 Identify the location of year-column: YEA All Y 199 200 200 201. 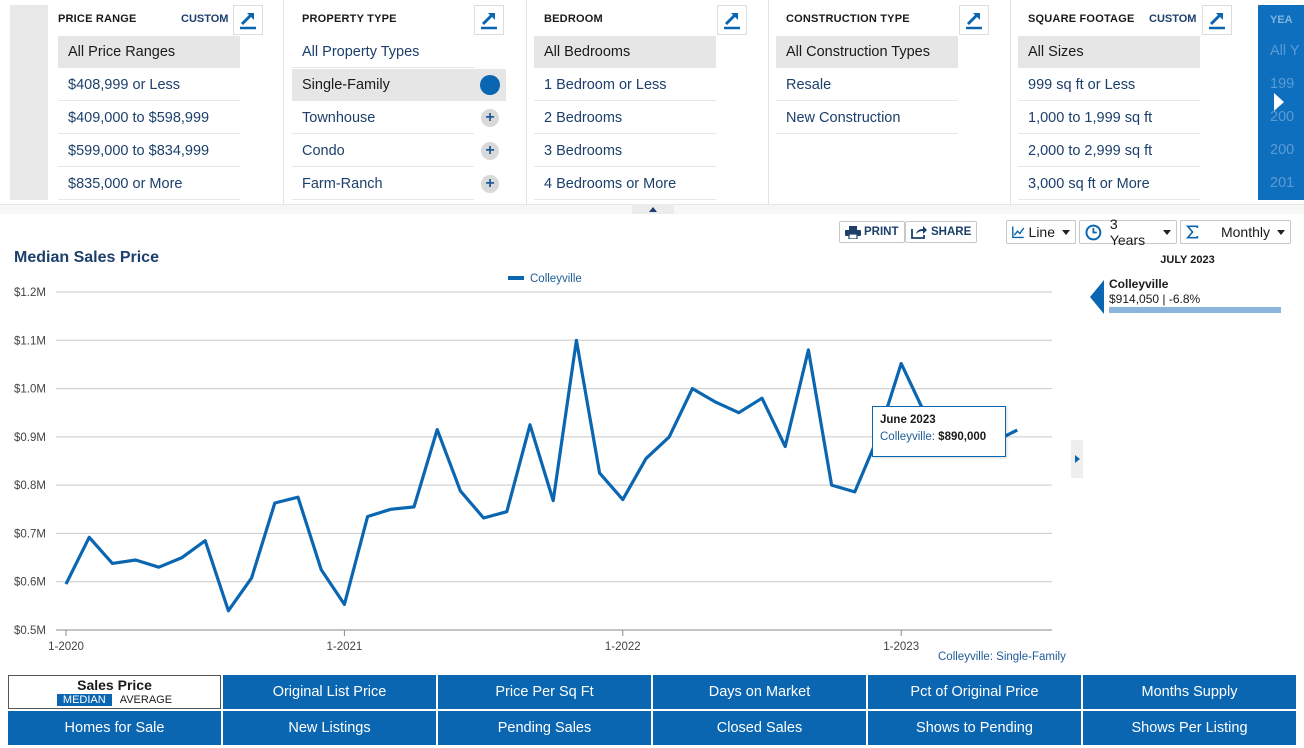
(1281, 102).